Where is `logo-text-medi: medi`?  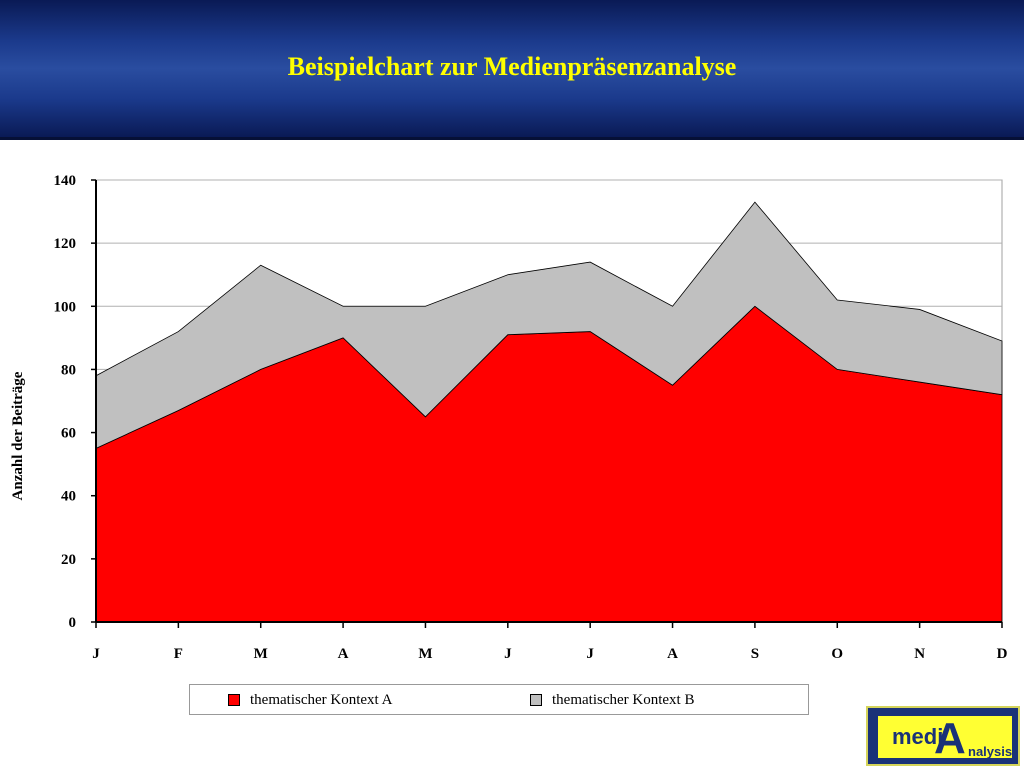
logo-text-medi: medi is located at coordinates (918, 736).